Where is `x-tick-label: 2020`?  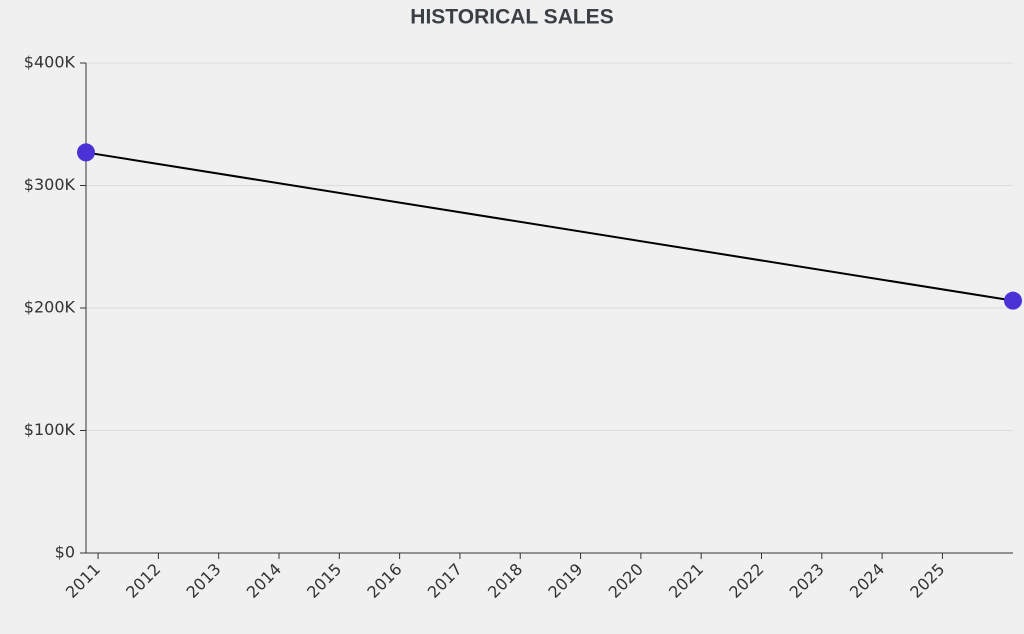 x-tick-label: 2020 is located at coordinates (626, 581).